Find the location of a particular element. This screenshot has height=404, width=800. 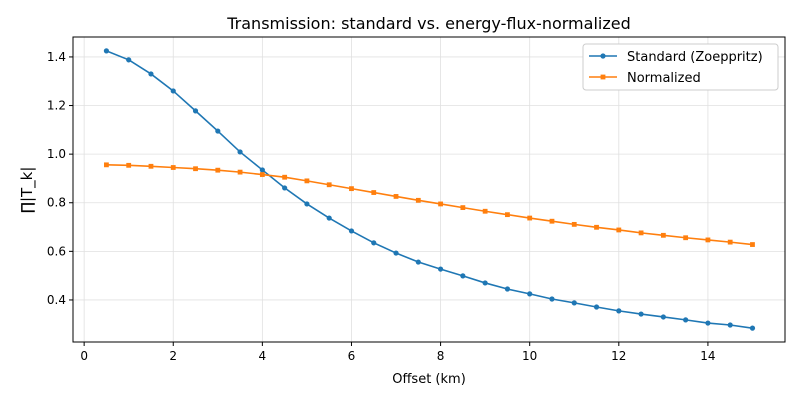

y-tick-label: 1.4 is located at coordinates (56, 57).